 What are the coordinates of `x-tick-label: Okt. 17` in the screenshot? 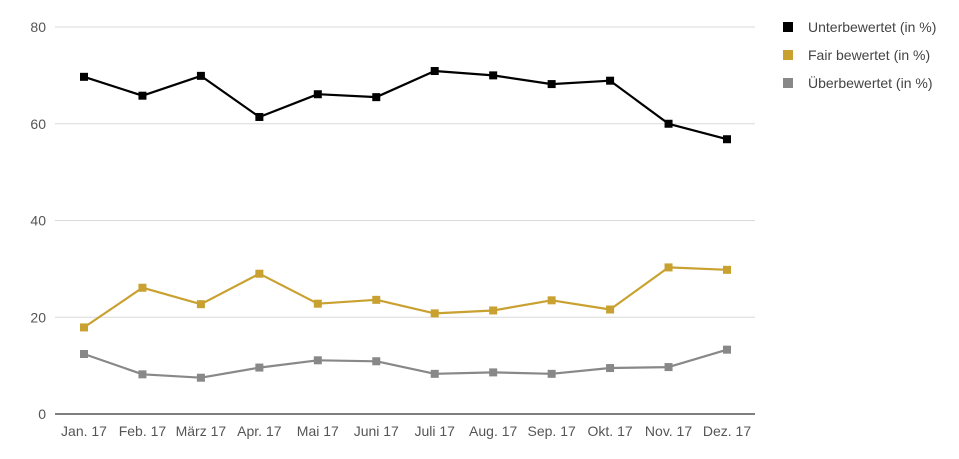 It's located at (610, 431).